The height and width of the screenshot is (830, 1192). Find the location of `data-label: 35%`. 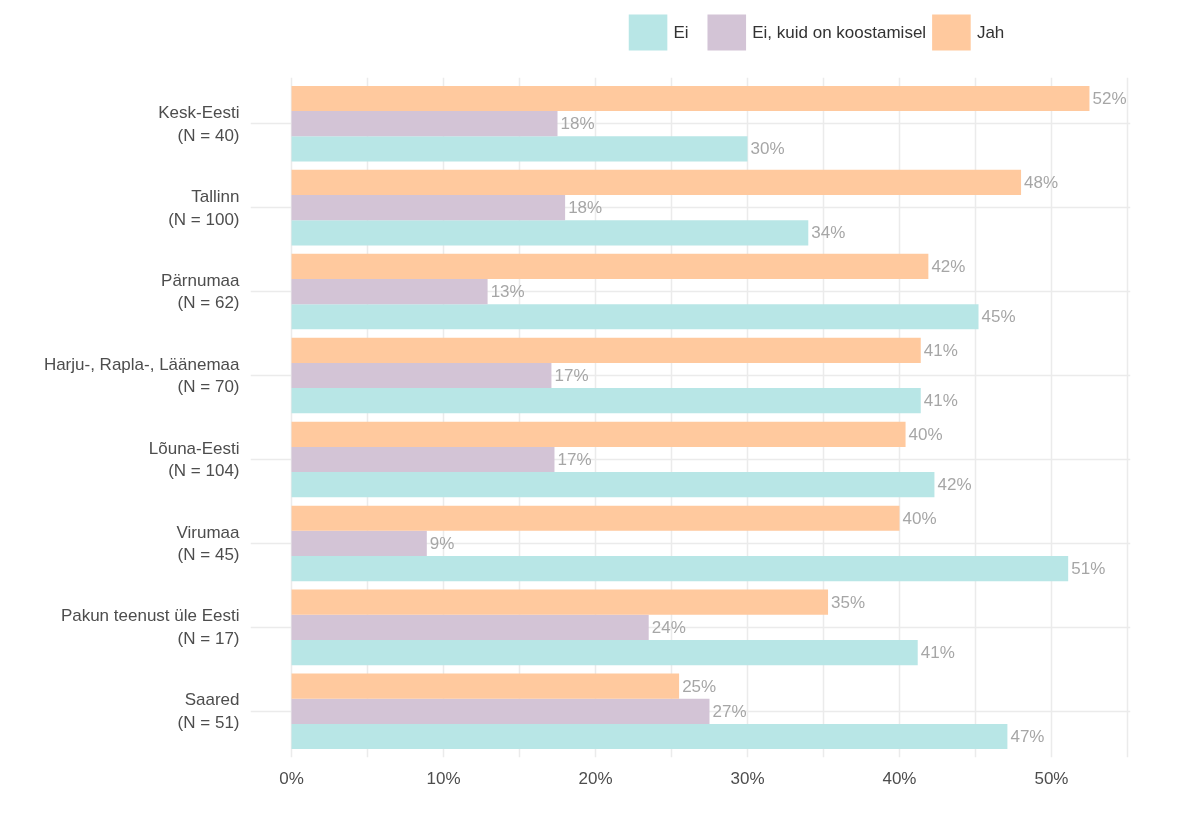

data-label: 35% is located at coordinates (848, 602).